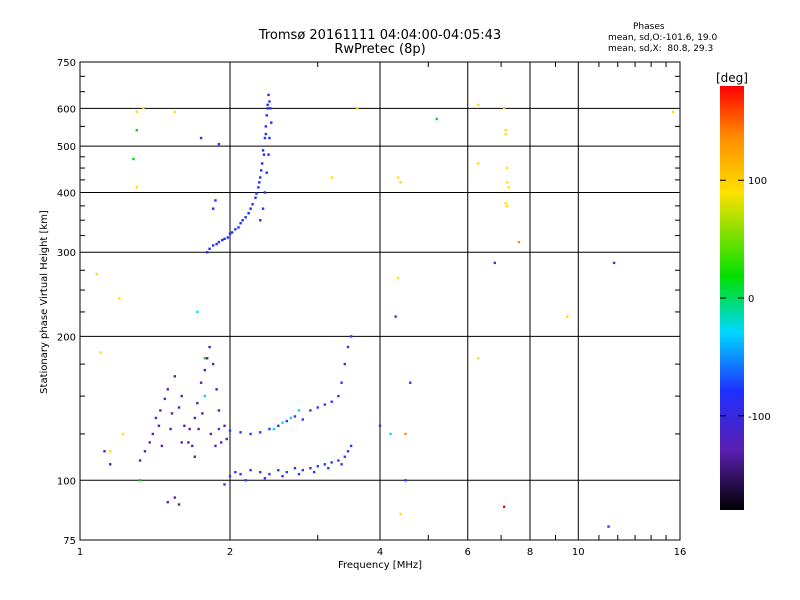 The height and width of the screenshot is (600, 800). I want to click on chart-title: Tromsø 20161111 04:04:00-04:05:43, so click(380, 35).